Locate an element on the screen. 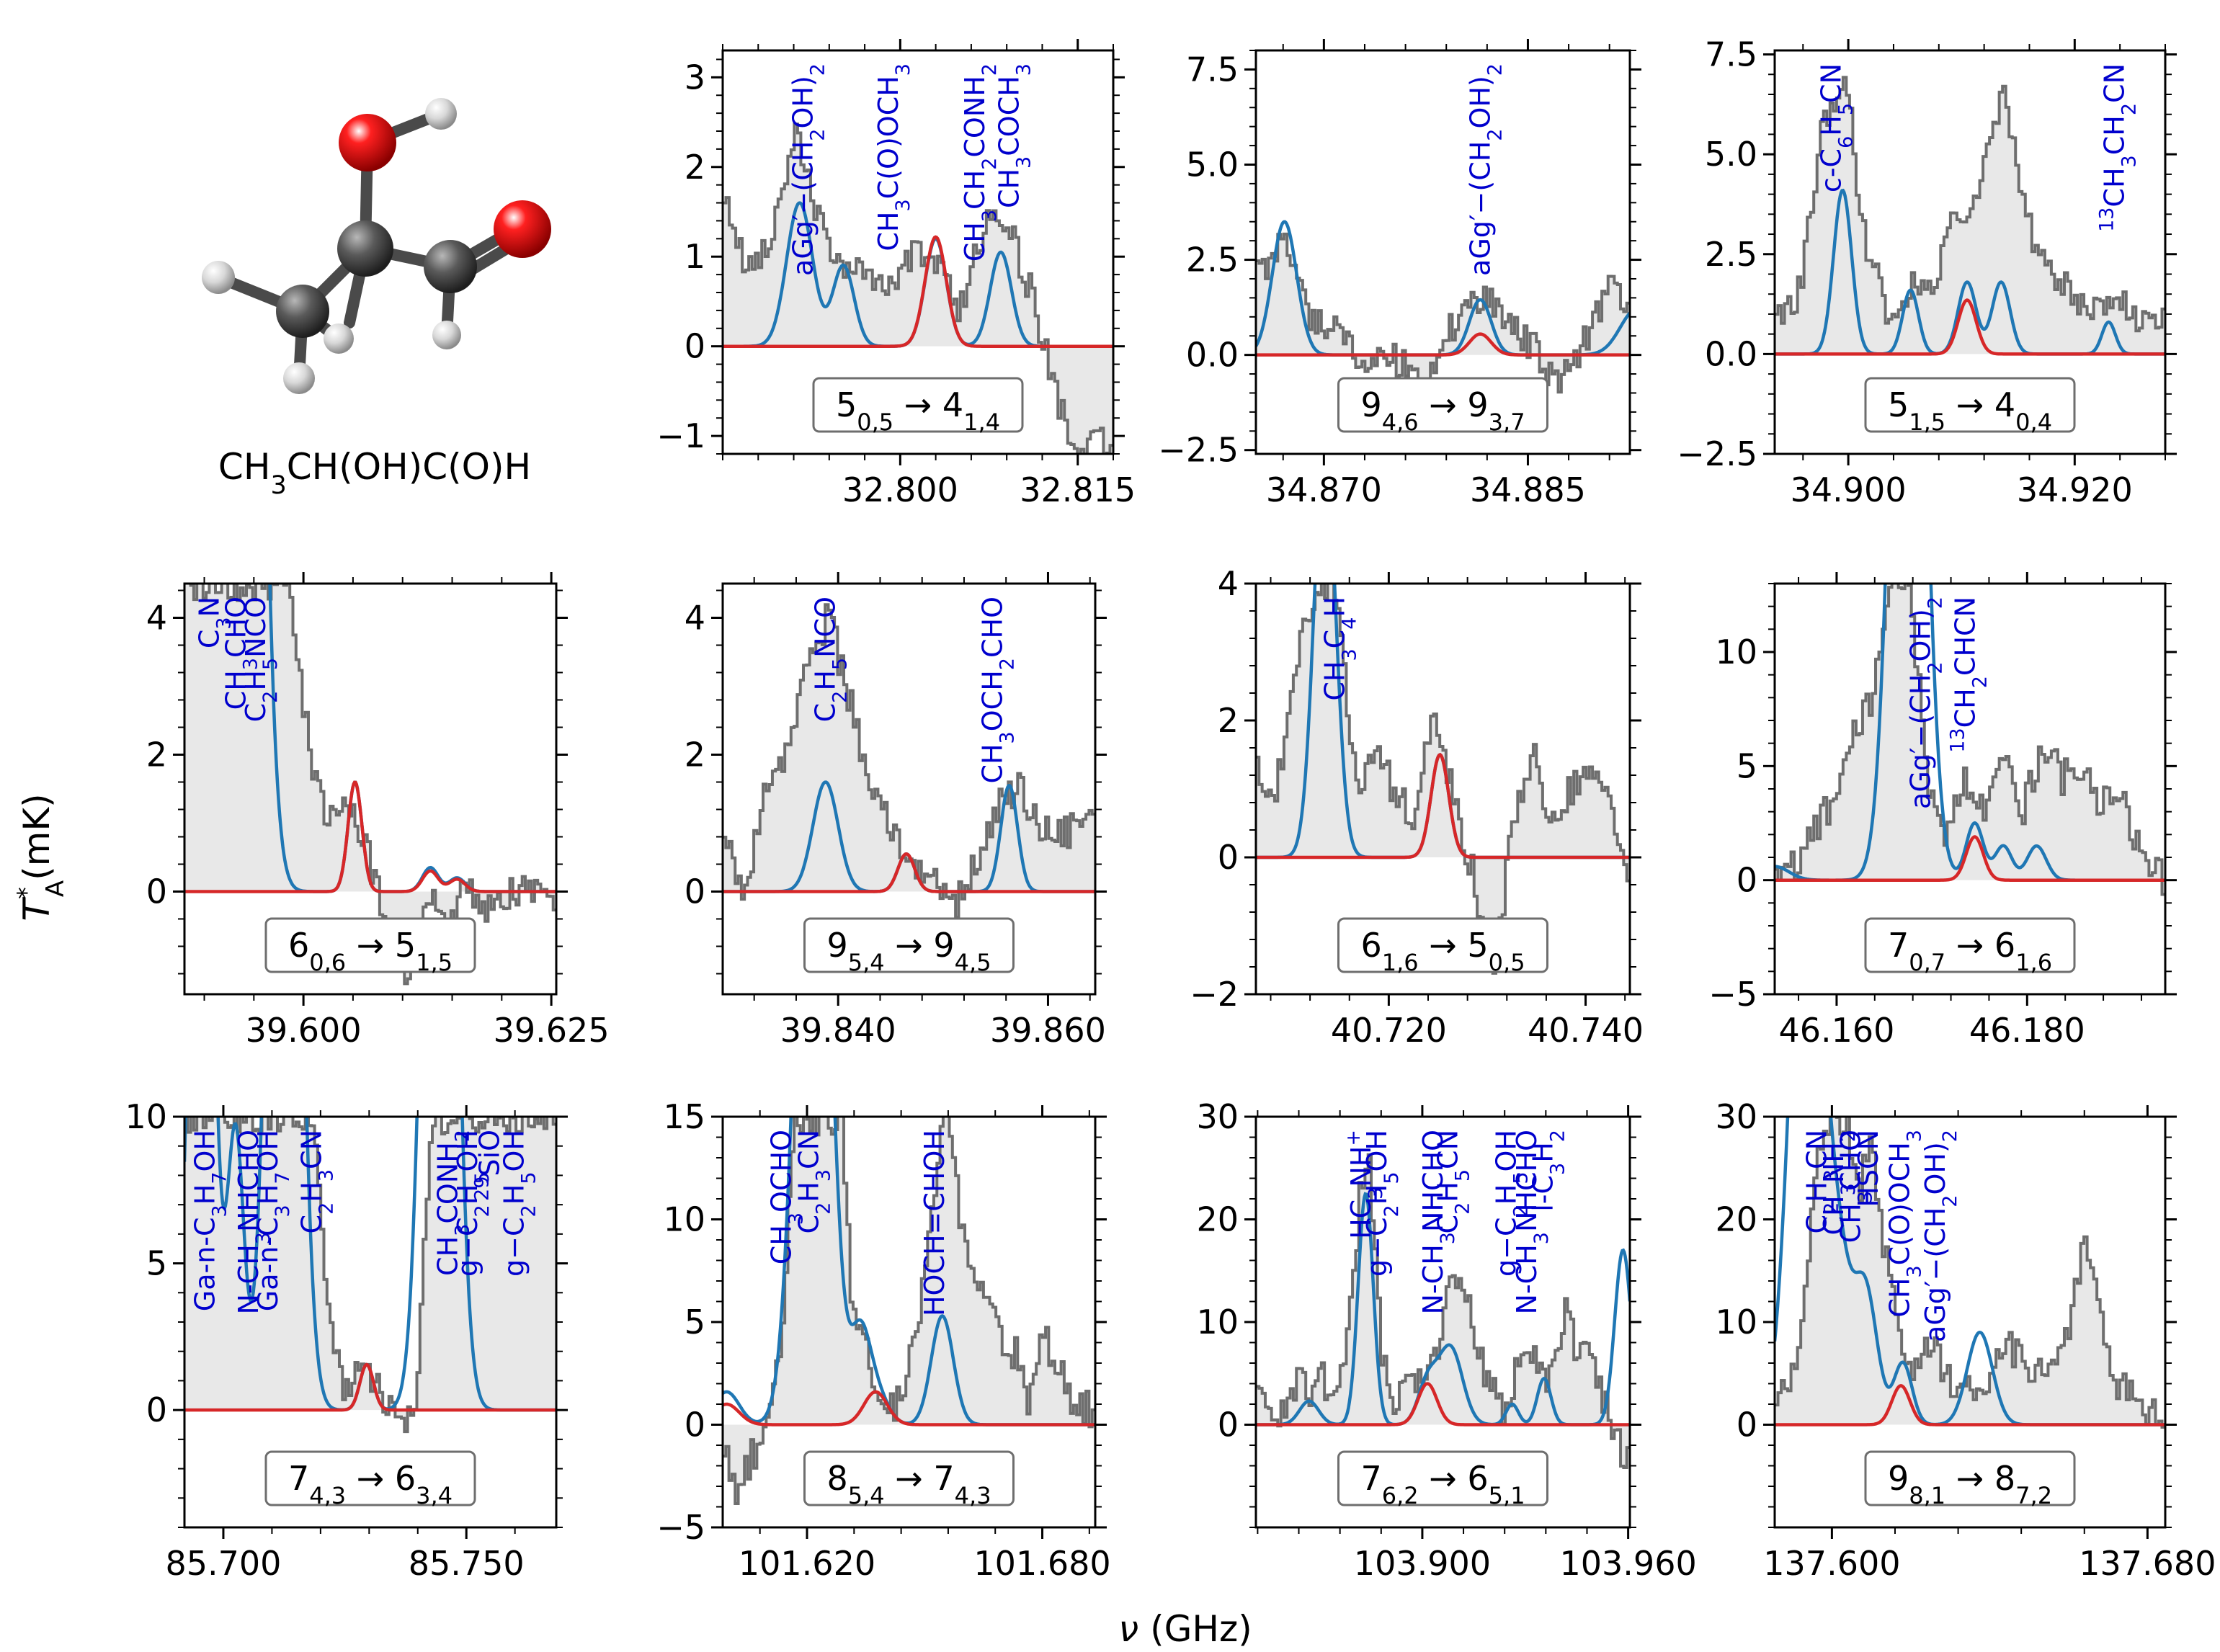  x-axis-label: ν (GHz) is located at coordinates (1185, 1629).